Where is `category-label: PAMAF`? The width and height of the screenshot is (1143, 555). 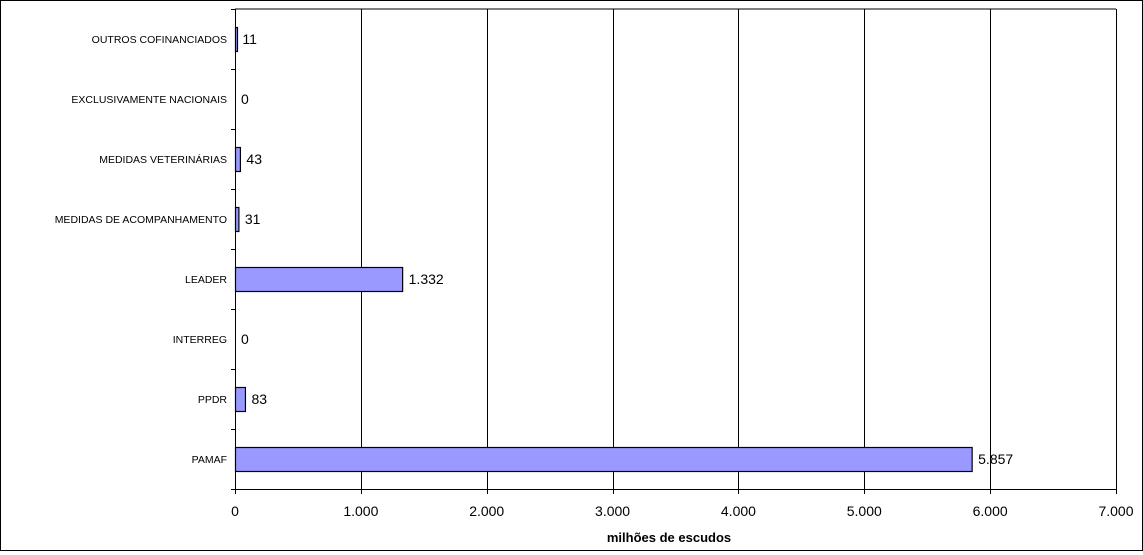 category-label: PAMAF is located at coordinates (209, 460).